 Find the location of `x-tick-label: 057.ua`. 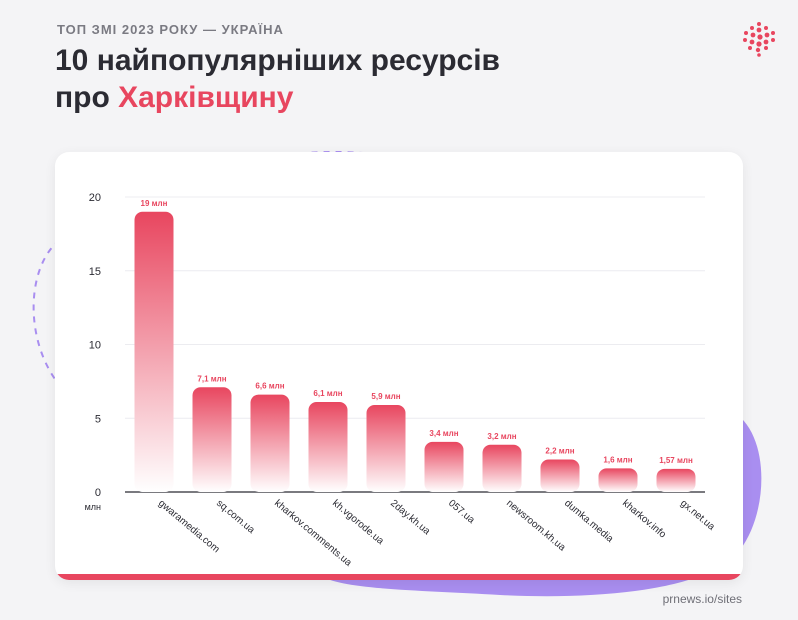

x-tick-label: 057.ua is located at coordinates (461, 512).